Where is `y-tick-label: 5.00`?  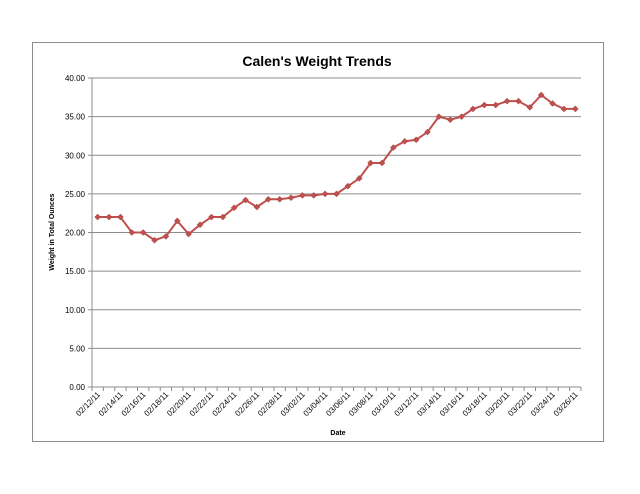 y-tick-label: 5.00 is located at coordinates (77, 348).